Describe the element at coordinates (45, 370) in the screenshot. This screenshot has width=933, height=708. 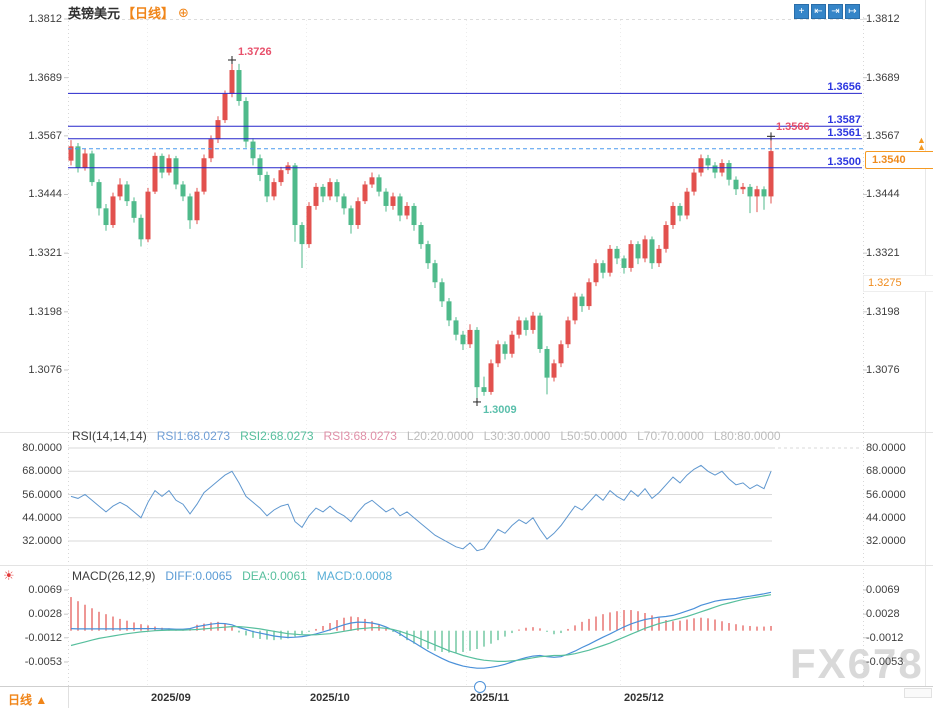
I see `price-axis-label-left: 1.3076` at that location.